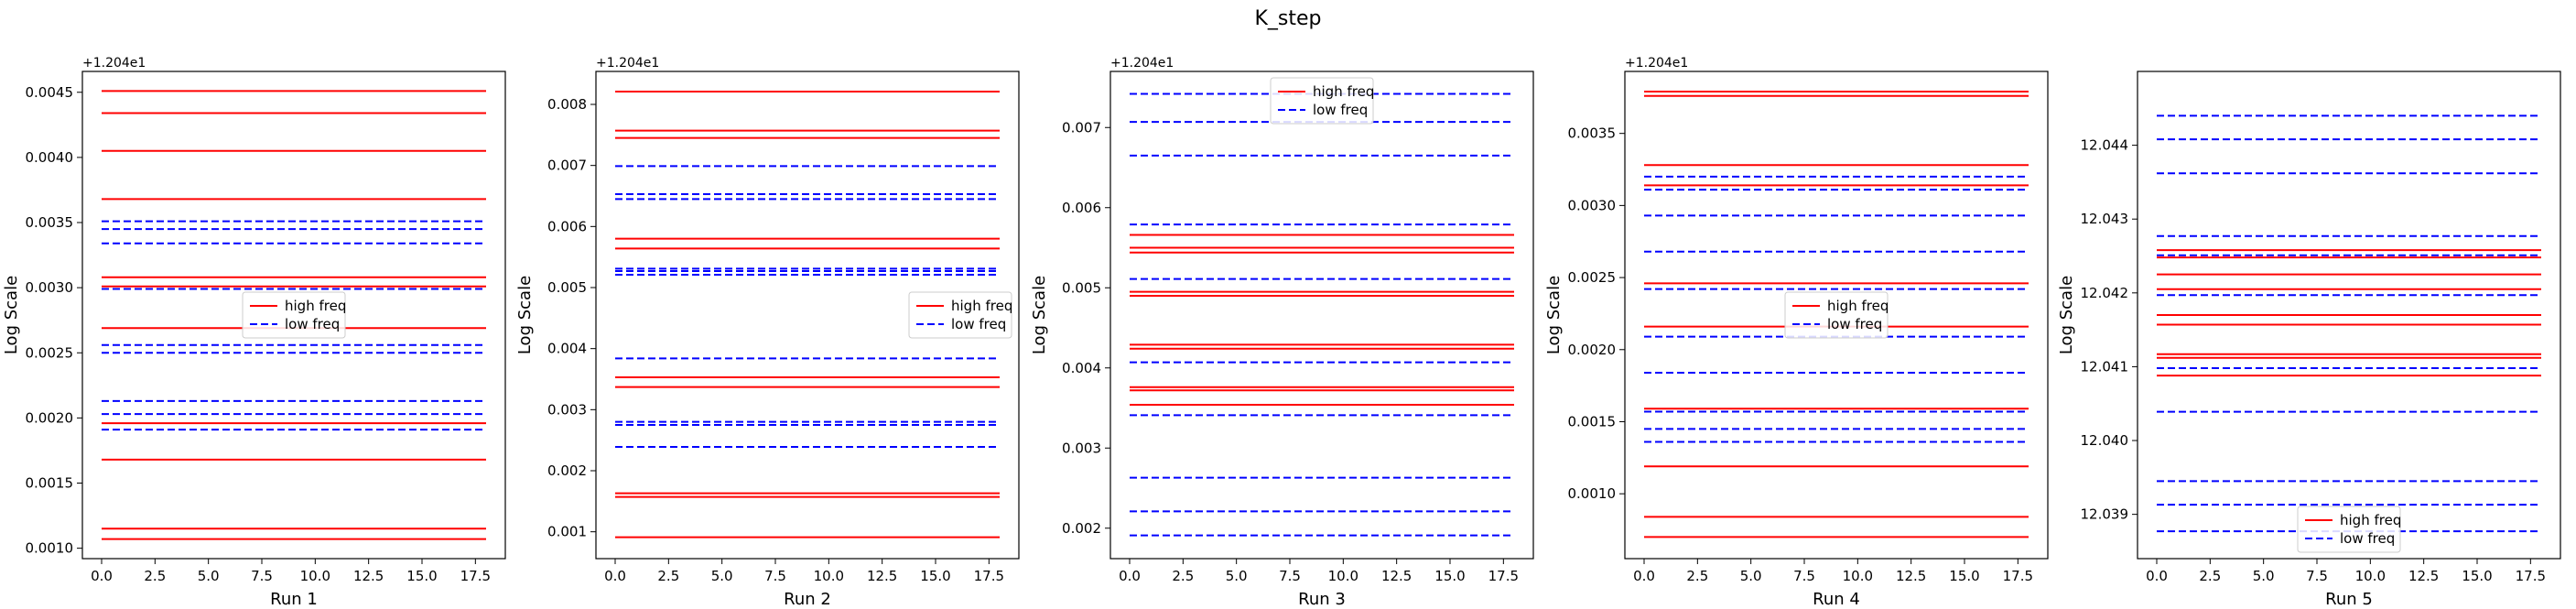 This screenshot has height=609, width=2576. Describe the element at coordinates (2105, 219) in the screenshot. I see `y-tick-label: 12.043` at that location.